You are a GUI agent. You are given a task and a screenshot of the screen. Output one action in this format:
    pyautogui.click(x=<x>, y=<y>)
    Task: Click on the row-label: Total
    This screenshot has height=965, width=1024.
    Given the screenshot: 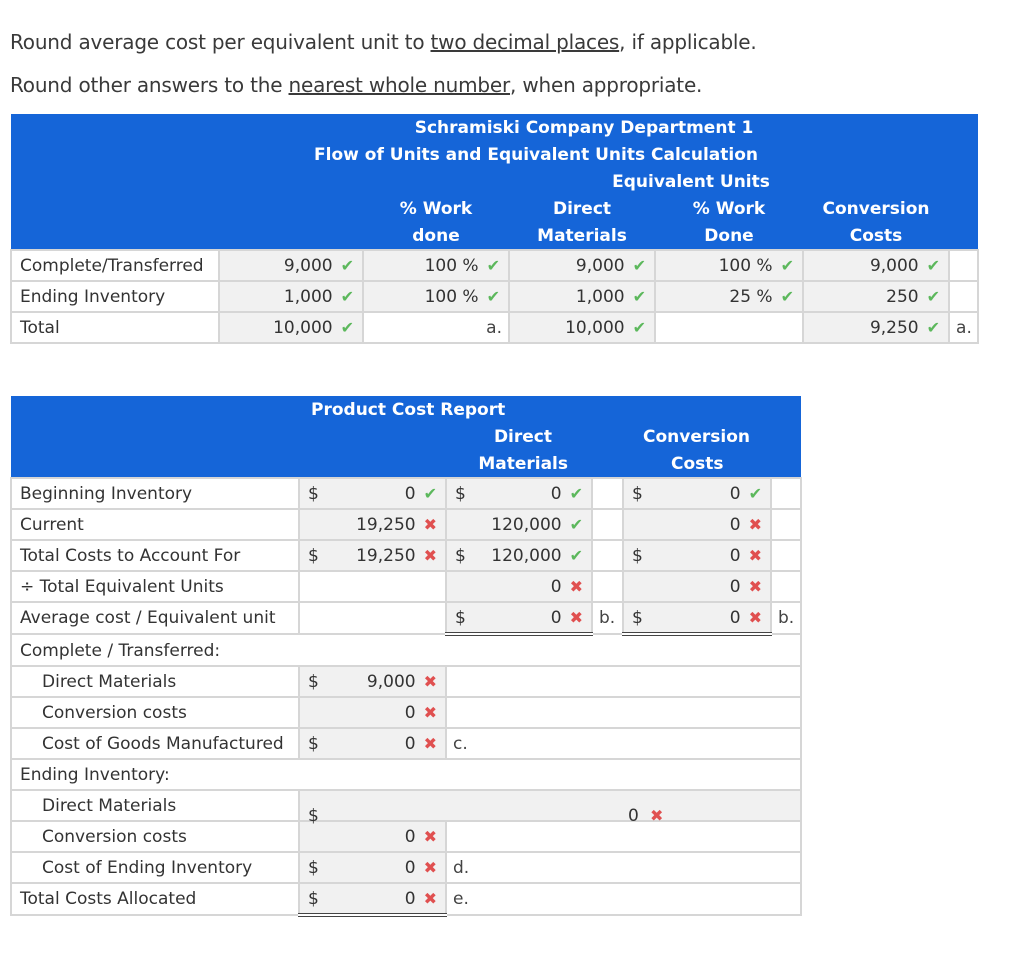 What is the action you would take?
    pyautogui.click(x=115, y=327)
    